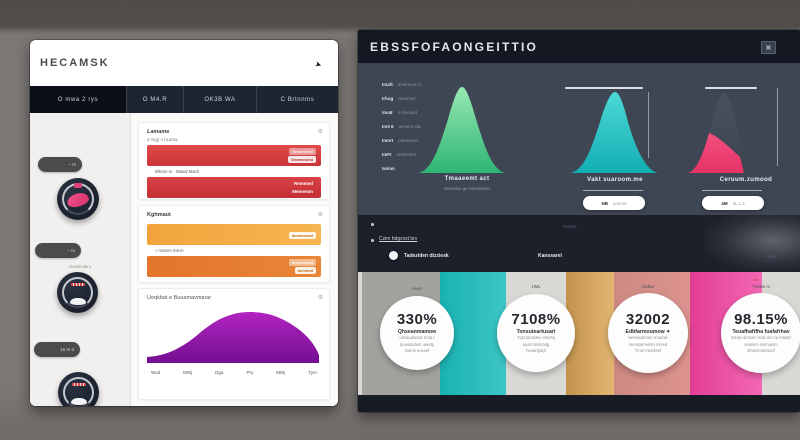 This screenshot has height=440, width=800. I want to click on bar-tag: Geammond, so click(301, 159).